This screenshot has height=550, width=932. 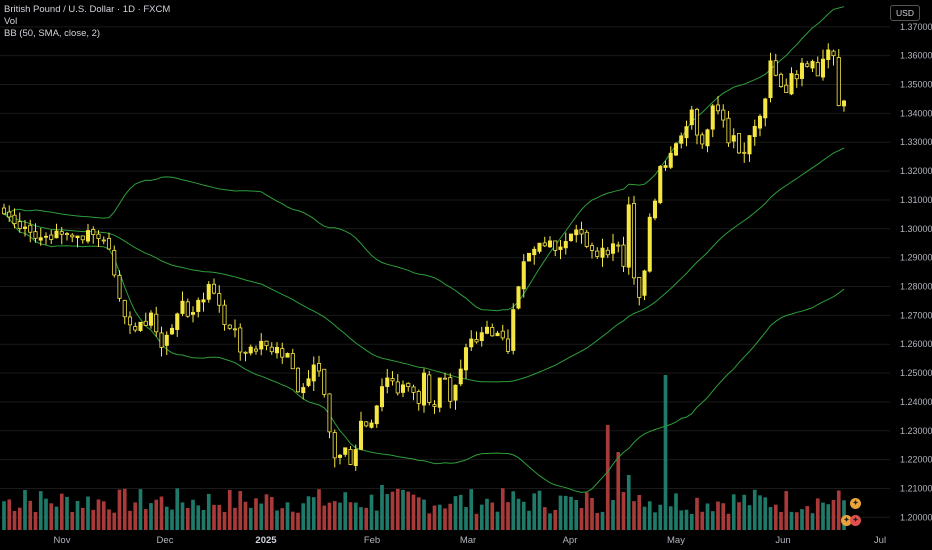 What do you see at coordinates (62, 540) in the screenshot?
I see `time-tick-label: Nov` at bounding box center [62, 540].